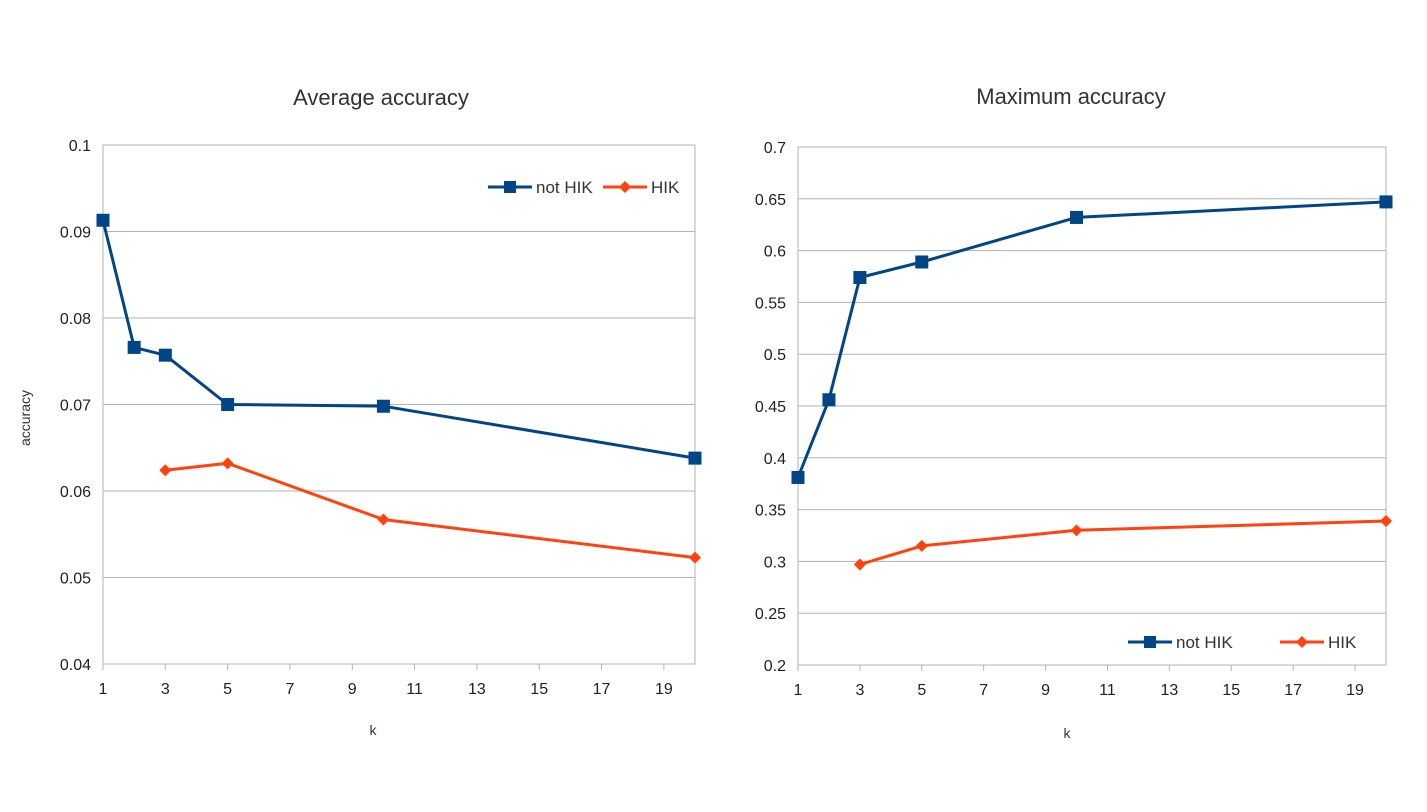 The width and height of the screenshot is (1427, 812). I want to click on y-tick-label: 0.6, so click(775, 252).